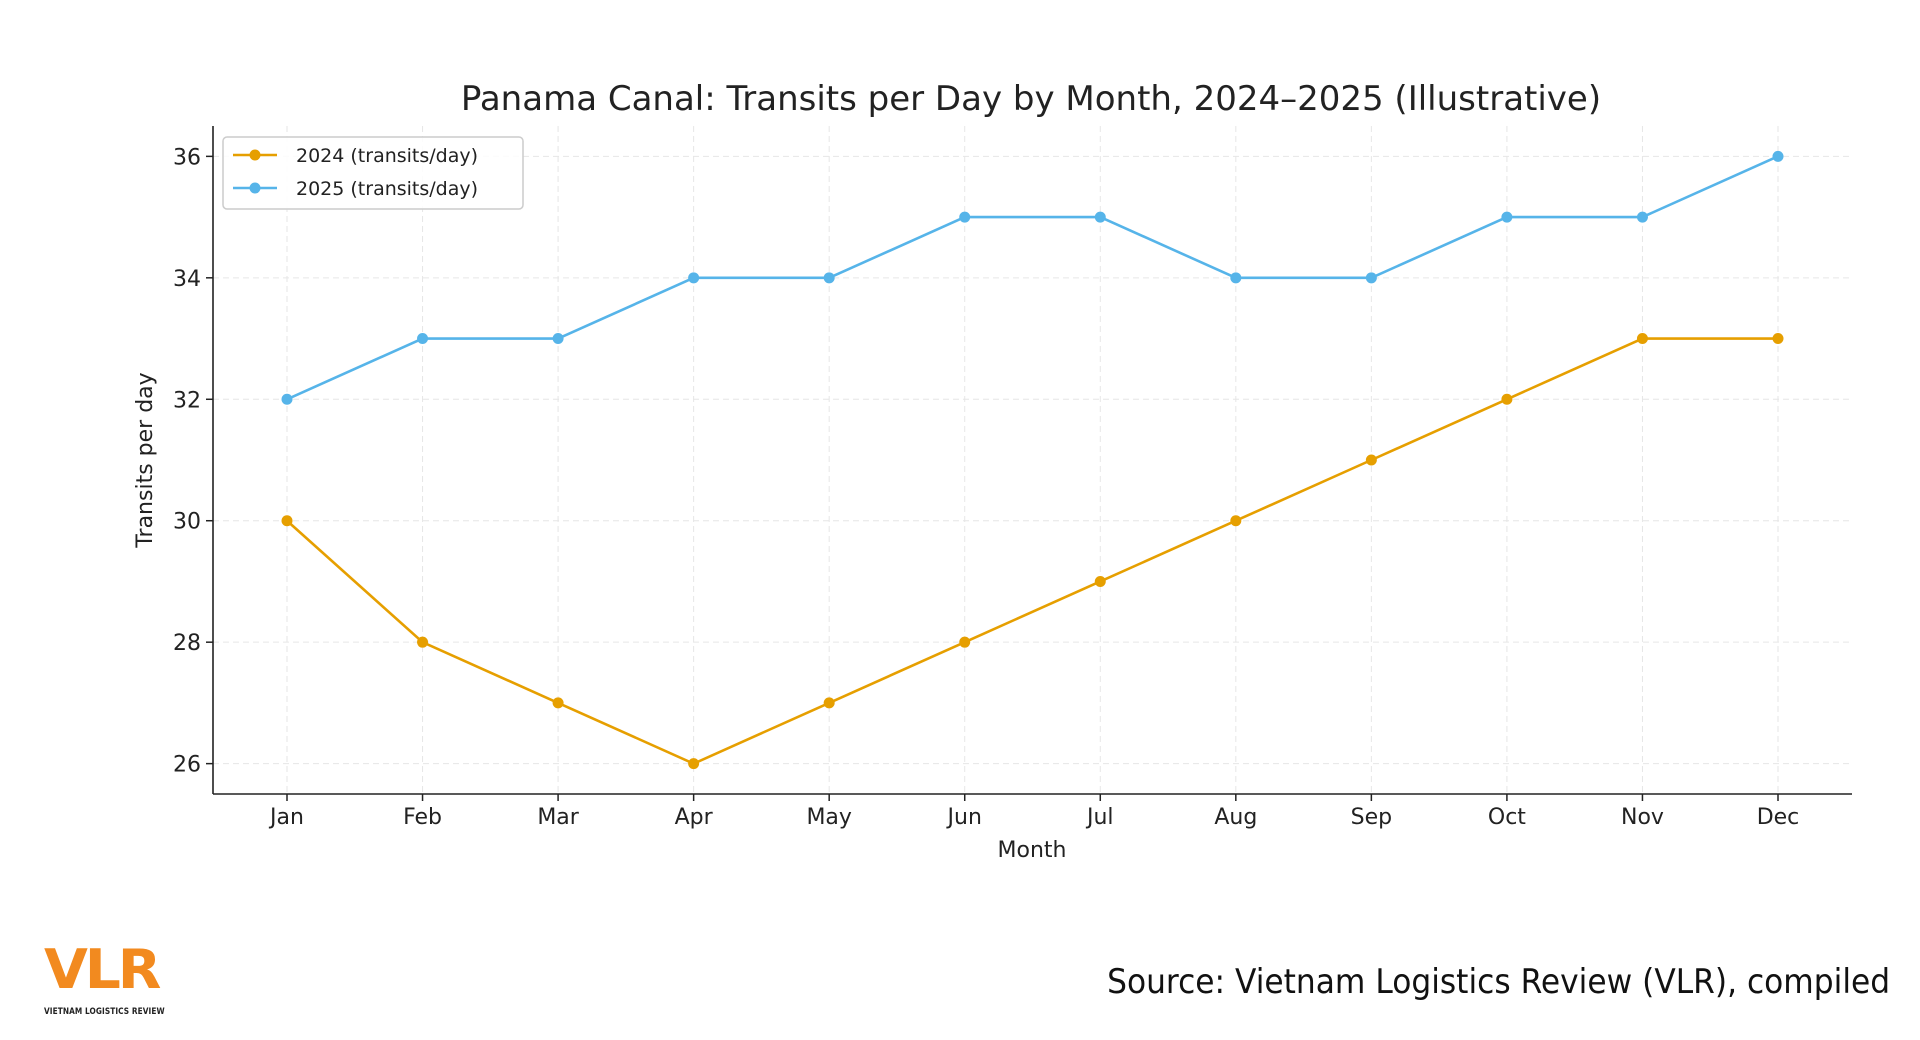  What do you see at coordinates (1507, 817) in the screenshot?
I see `x-tick-label: Oct` at bounding box center [1507, 817].